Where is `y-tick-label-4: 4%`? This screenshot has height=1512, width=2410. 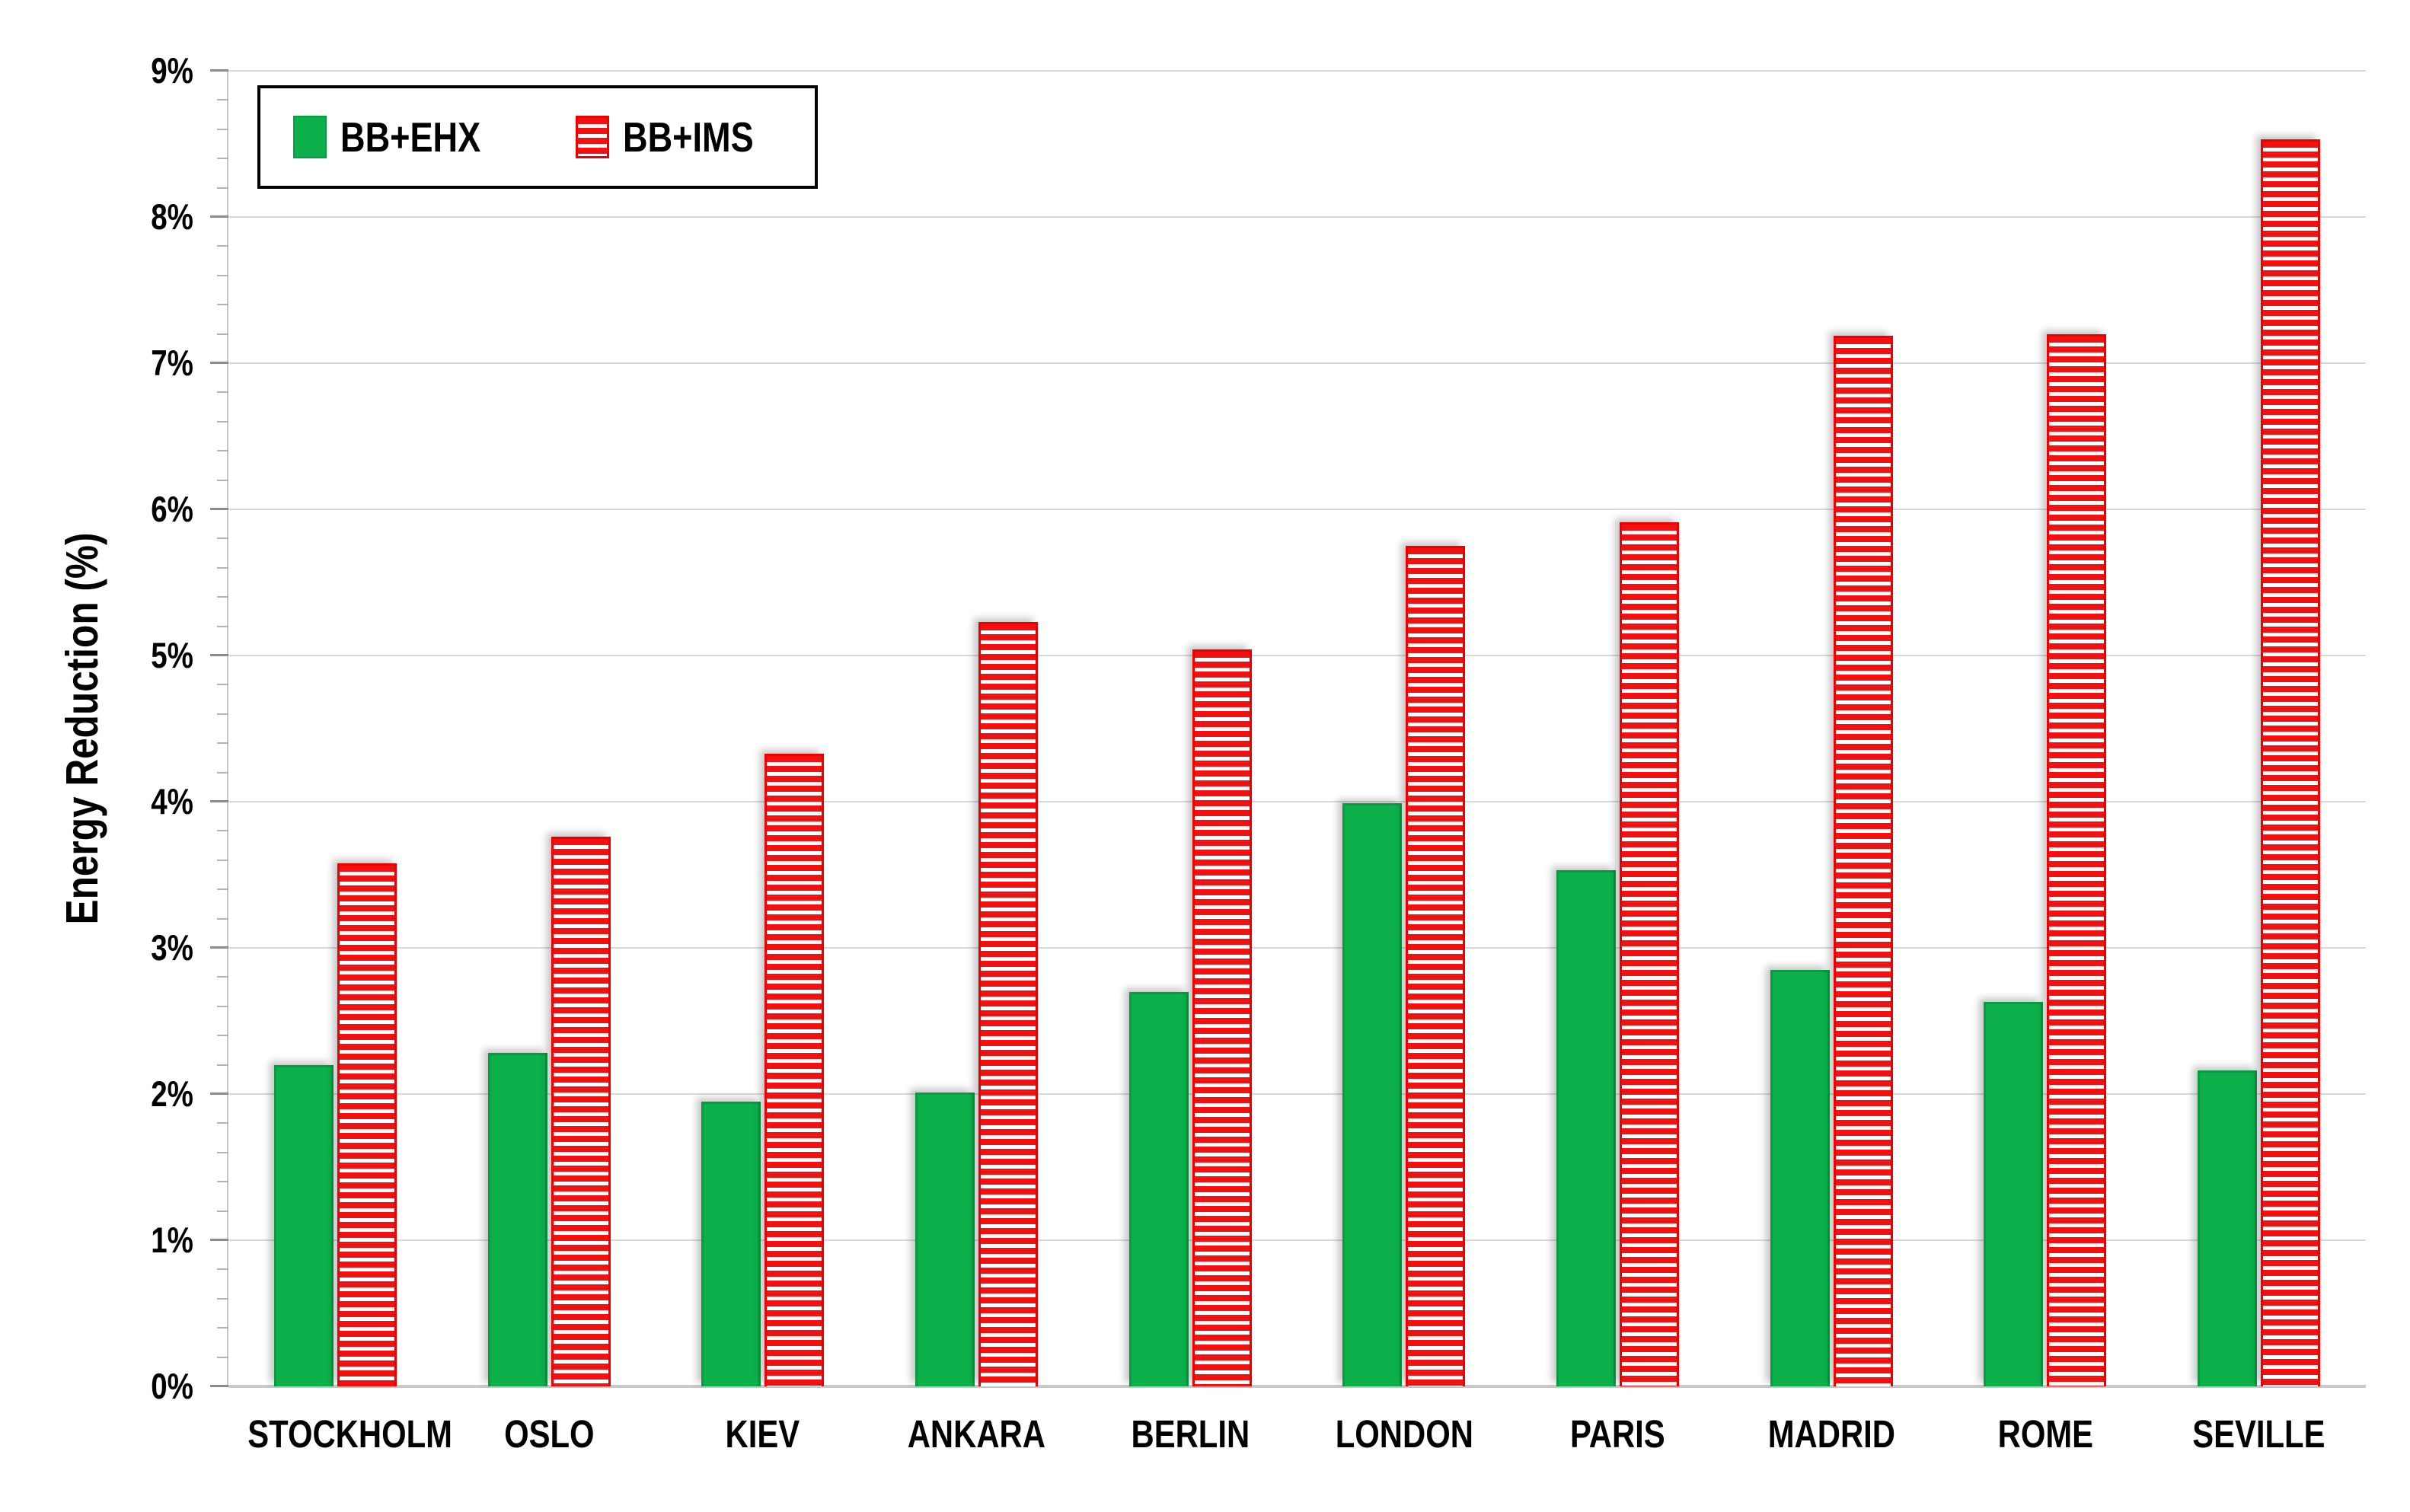
y-tick-label-4: 4% is located at coordinates (172, 801).